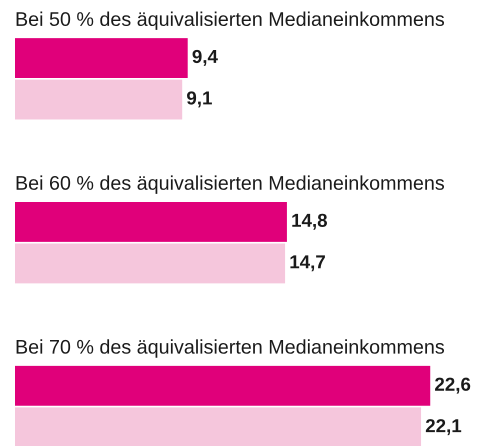 Image resolution: width=483 pixels, height=446 pixels. I want to click on y-tick-label: Bei 50 % des äquivalisierten Medianeinkommens, so click(230, 21).